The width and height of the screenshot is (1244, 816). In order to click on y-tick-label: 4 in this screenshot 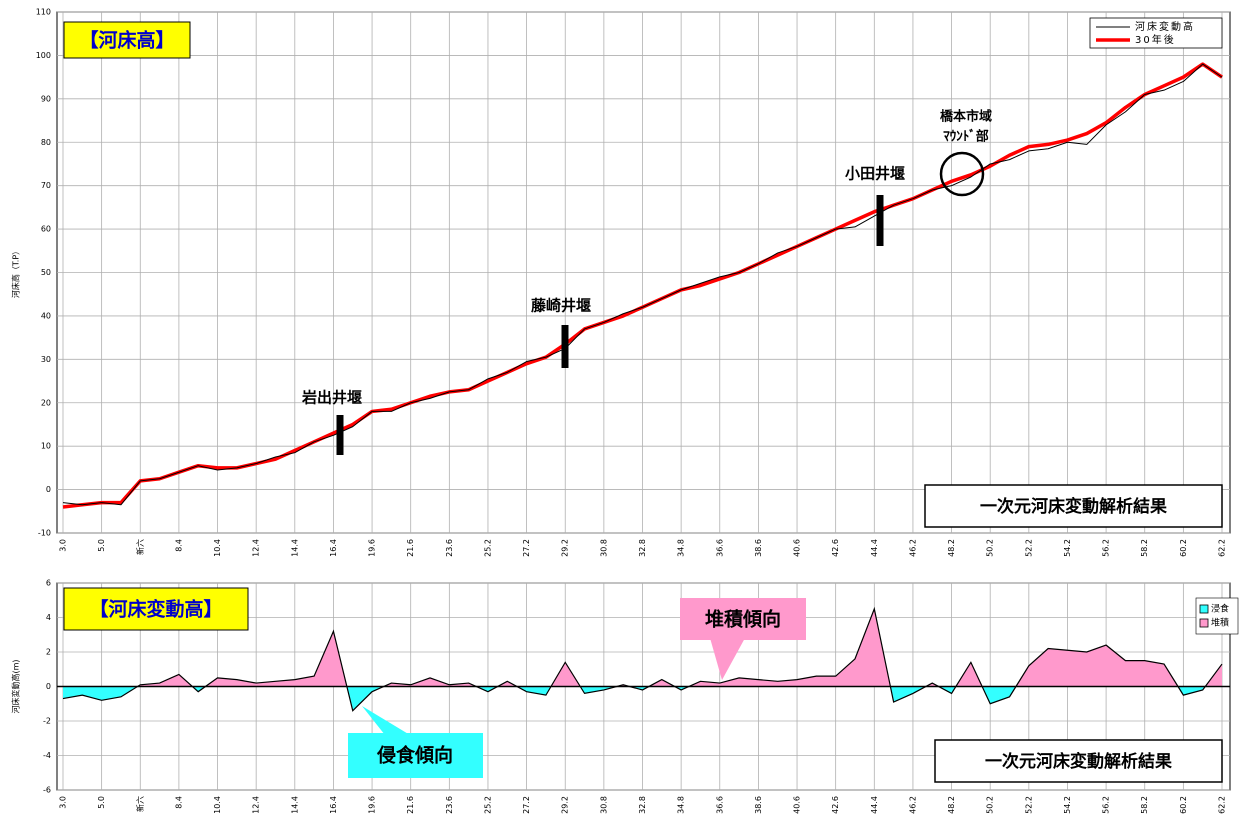, I will do `click(48, 617)`.